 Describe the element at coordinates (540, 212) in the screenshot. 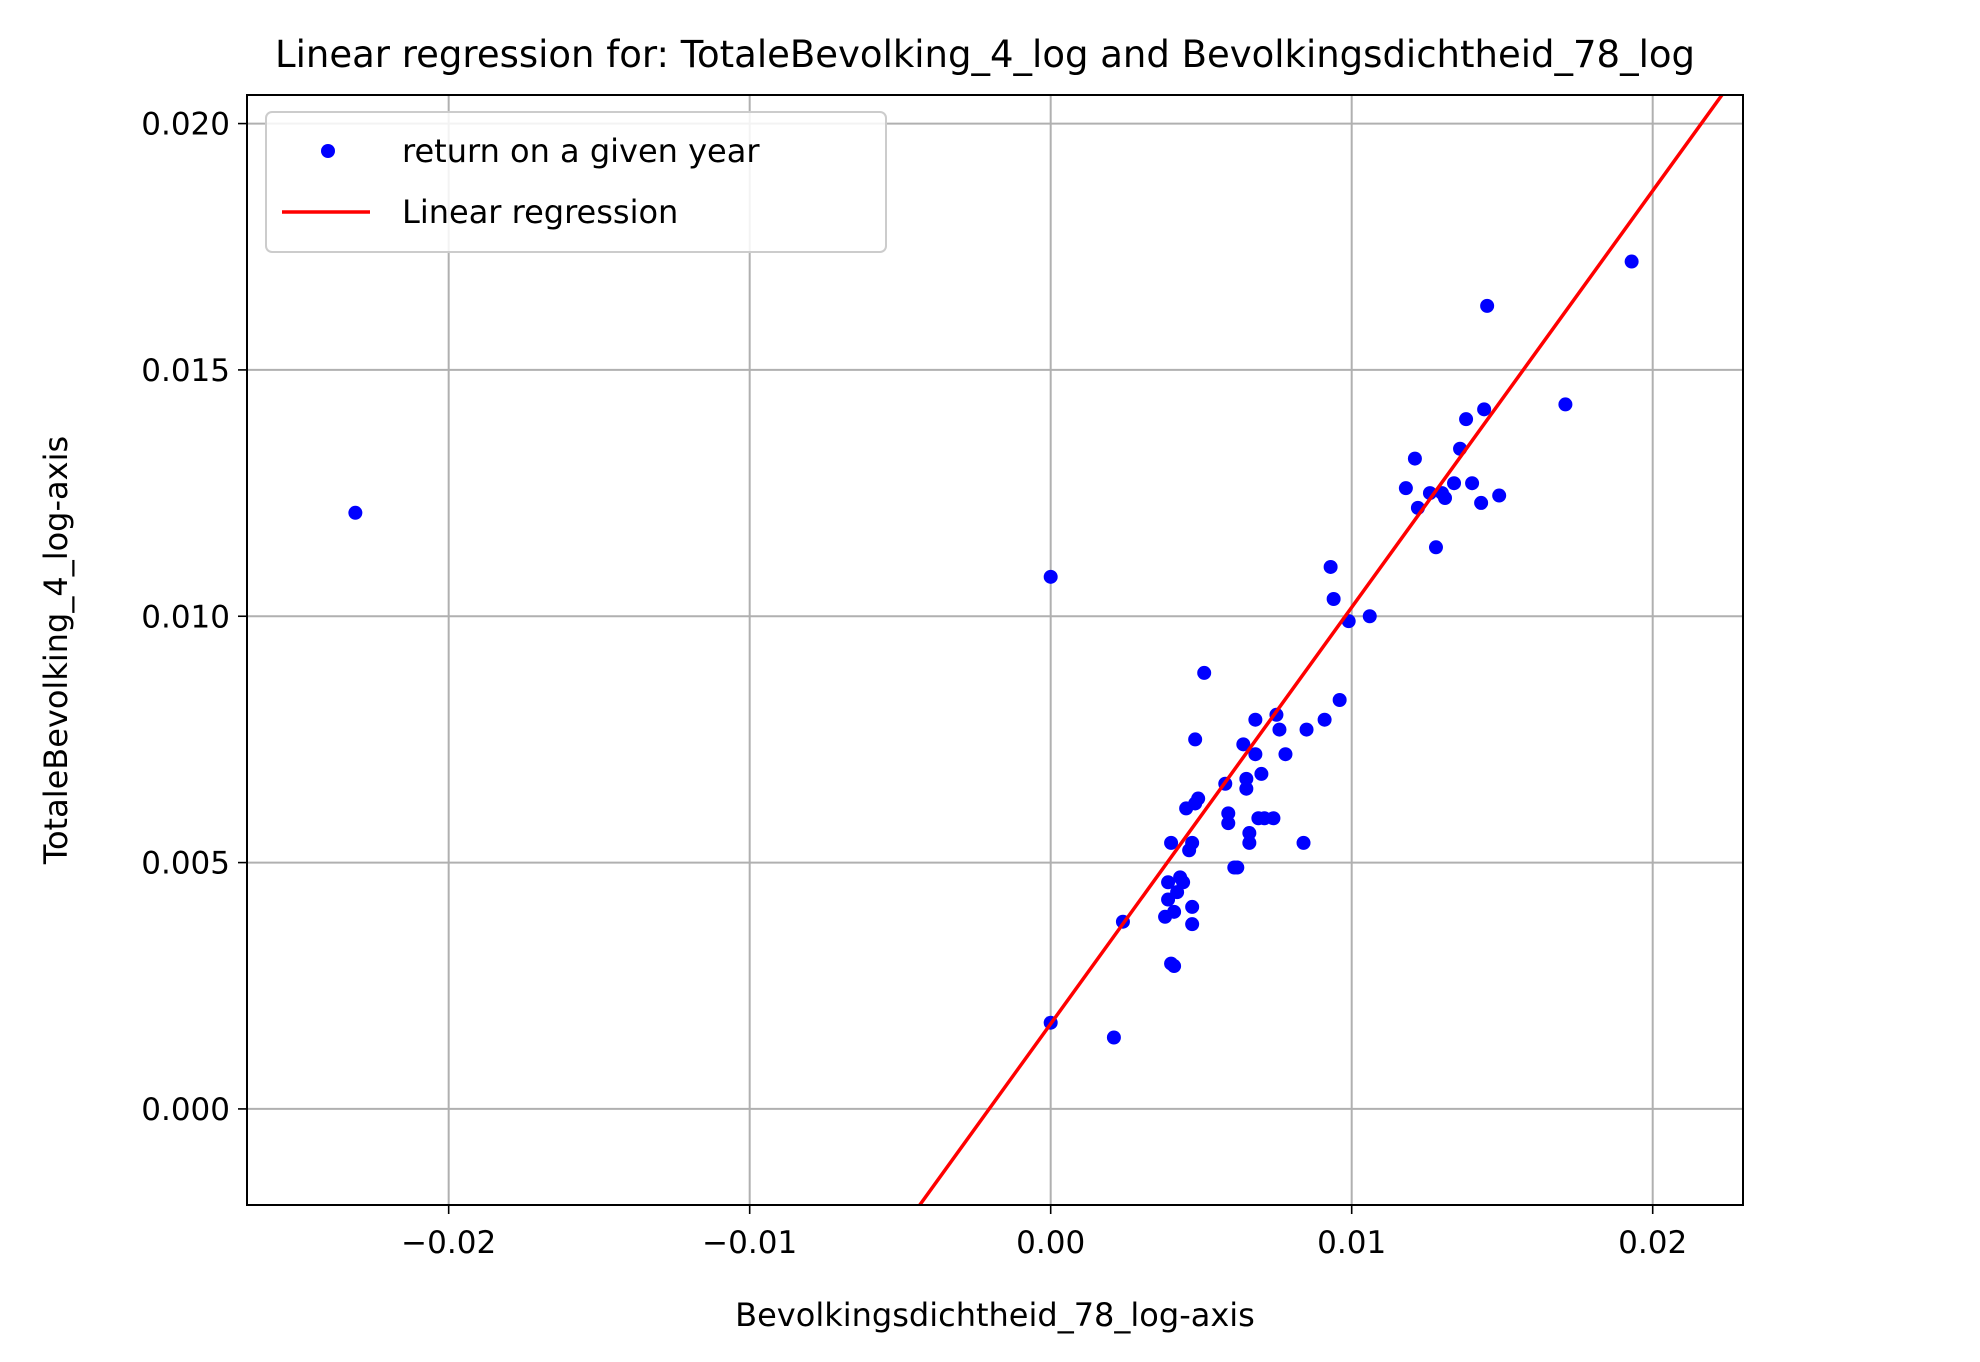

I see `legend-label-line: Linear regression` at that location.